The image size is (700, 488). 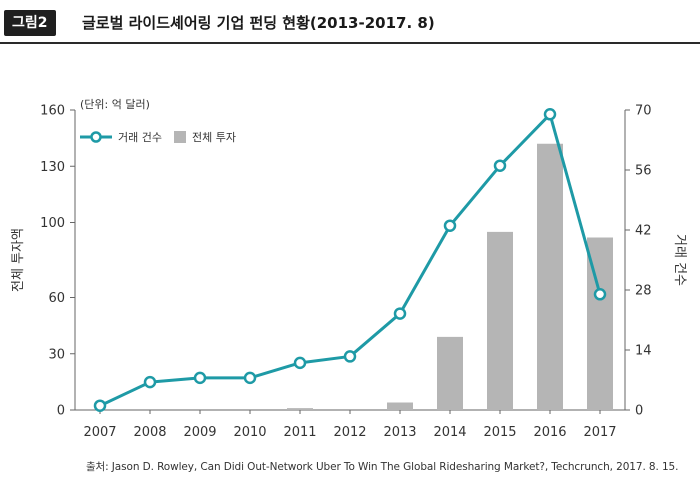 I want to click on header-divider, so click(x=350, y=43).